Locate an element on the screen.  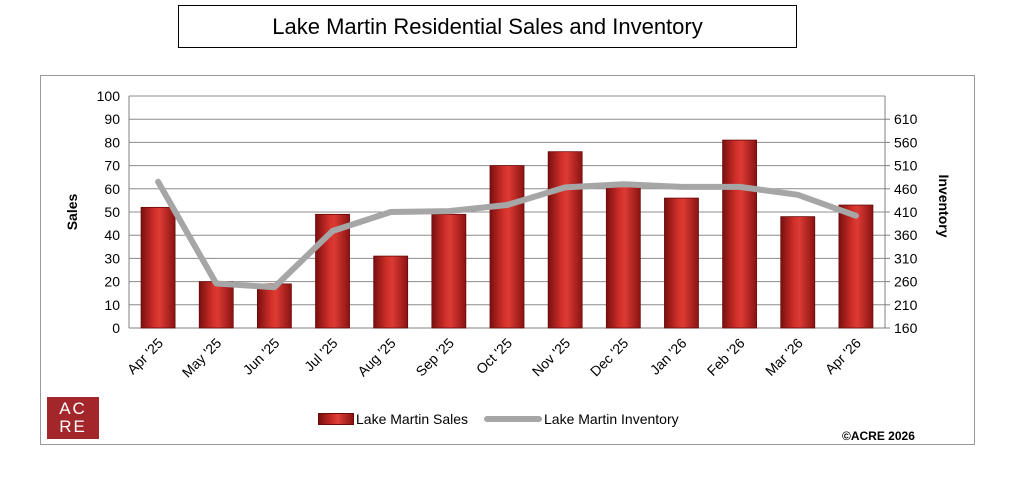
y-tick-label: 100 is located at coordinates (109, 96).